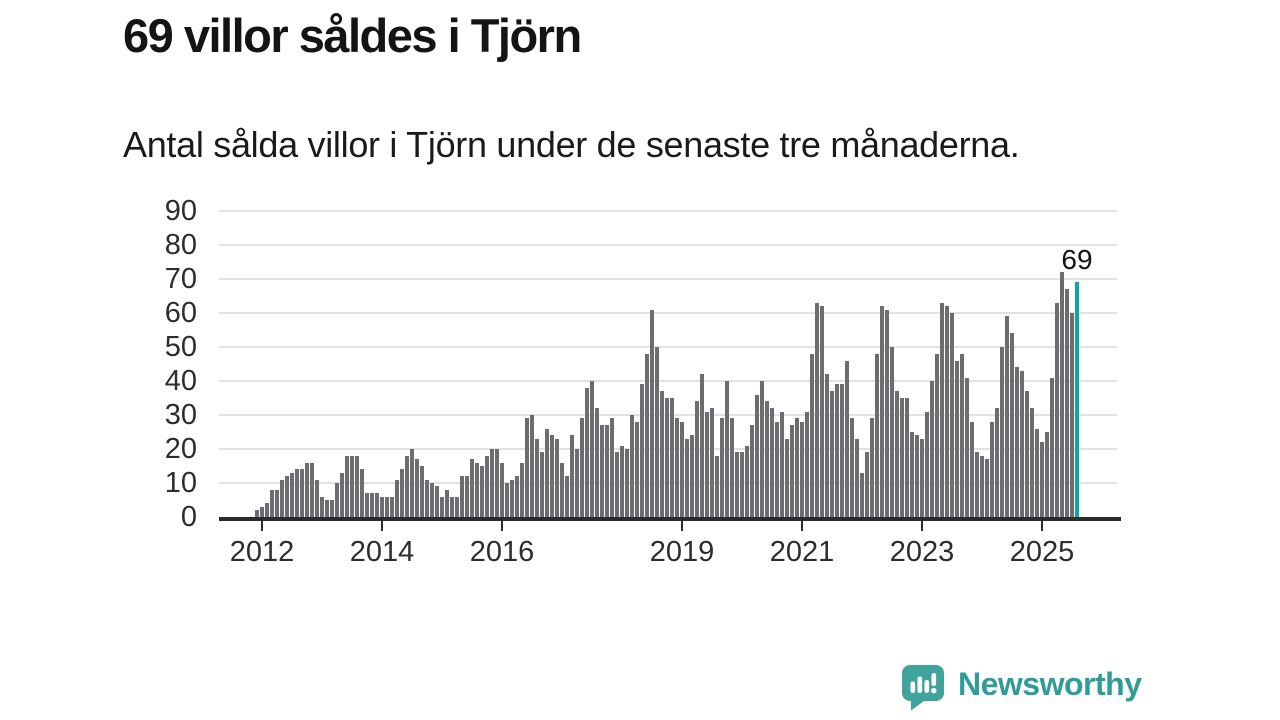 The width and height of the screenshot is (1280, 720). Describe the element at coordinates (802, 552) in the screenshot. I see `x-axis-tick-label: 2021` at that location.